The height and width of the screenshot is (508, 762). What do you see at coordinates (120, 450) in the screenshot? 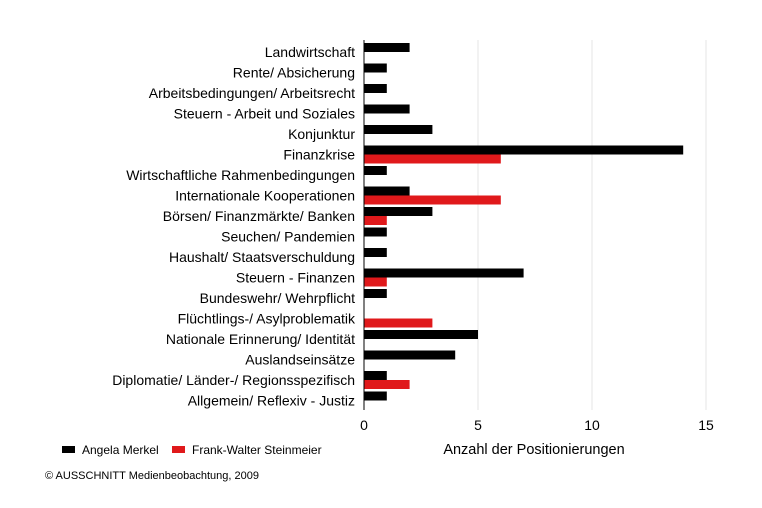
I see `legend-label-angela-merkel: Angela Merkel` at bounding box center [120, 450].